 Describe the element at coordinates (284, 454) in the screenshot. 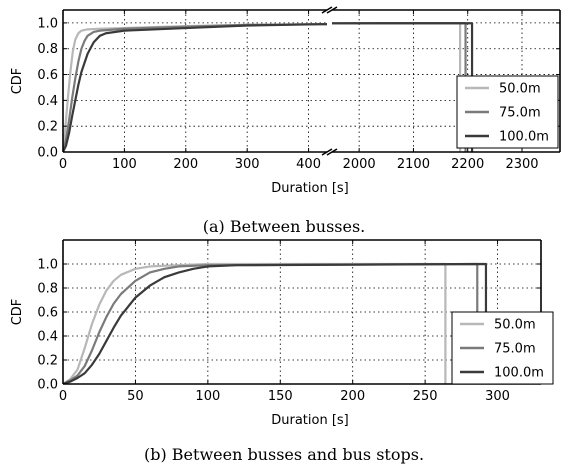

I see `caption-b: (b) Between busses and bus stops.` at that location.